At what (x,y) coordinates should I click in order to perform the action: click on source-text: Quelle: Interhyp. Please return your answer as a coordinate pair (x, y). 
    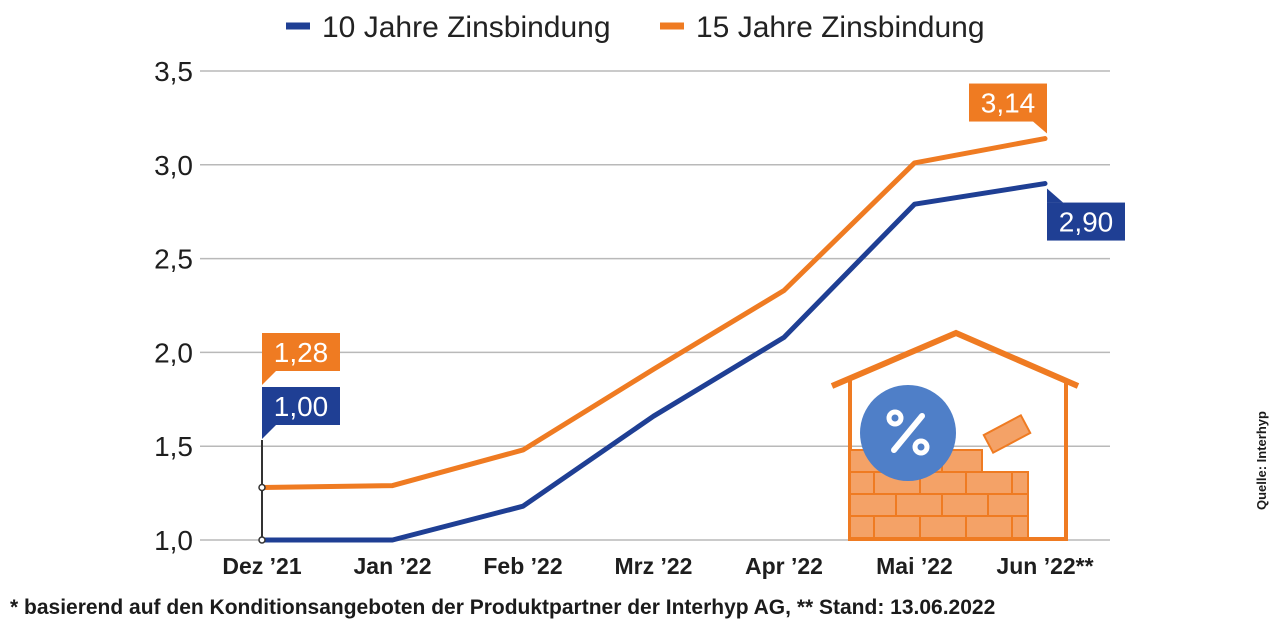
    Looking at the image, I should click on (1261, 460).